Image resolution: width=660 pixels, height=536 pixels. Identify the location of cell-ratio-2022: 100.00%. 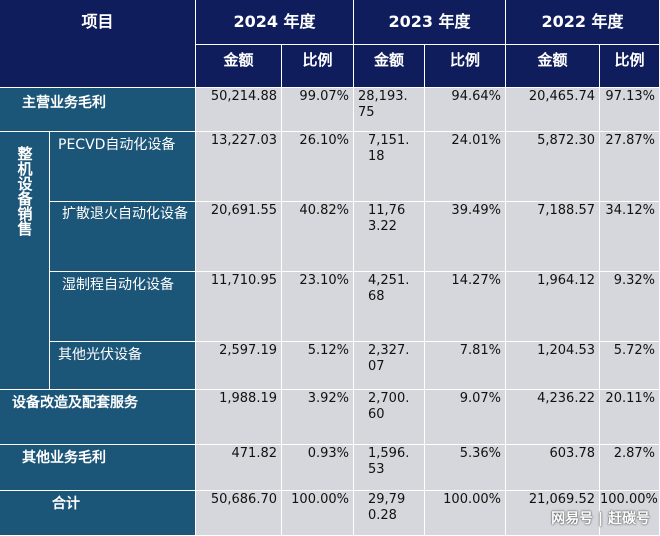
(630, 513).